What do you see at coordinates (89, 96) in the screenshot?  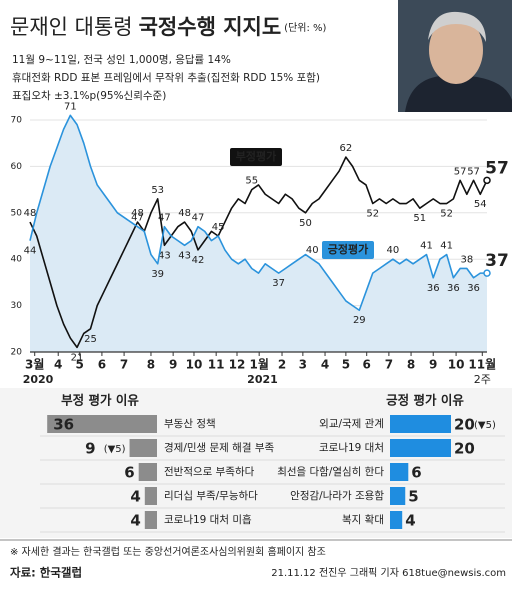 I see `note: 표집오차 ±3.1%p(95%신뢰수준)` at bounding box center [89, 96].